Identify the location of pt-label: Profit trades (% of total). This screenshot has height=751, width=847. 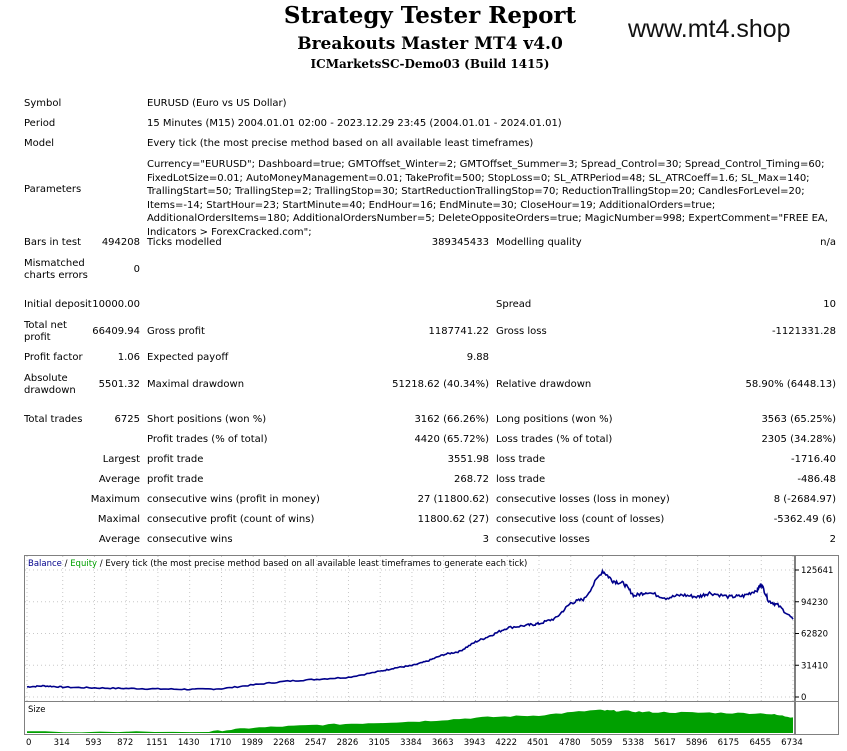
(207, 439).